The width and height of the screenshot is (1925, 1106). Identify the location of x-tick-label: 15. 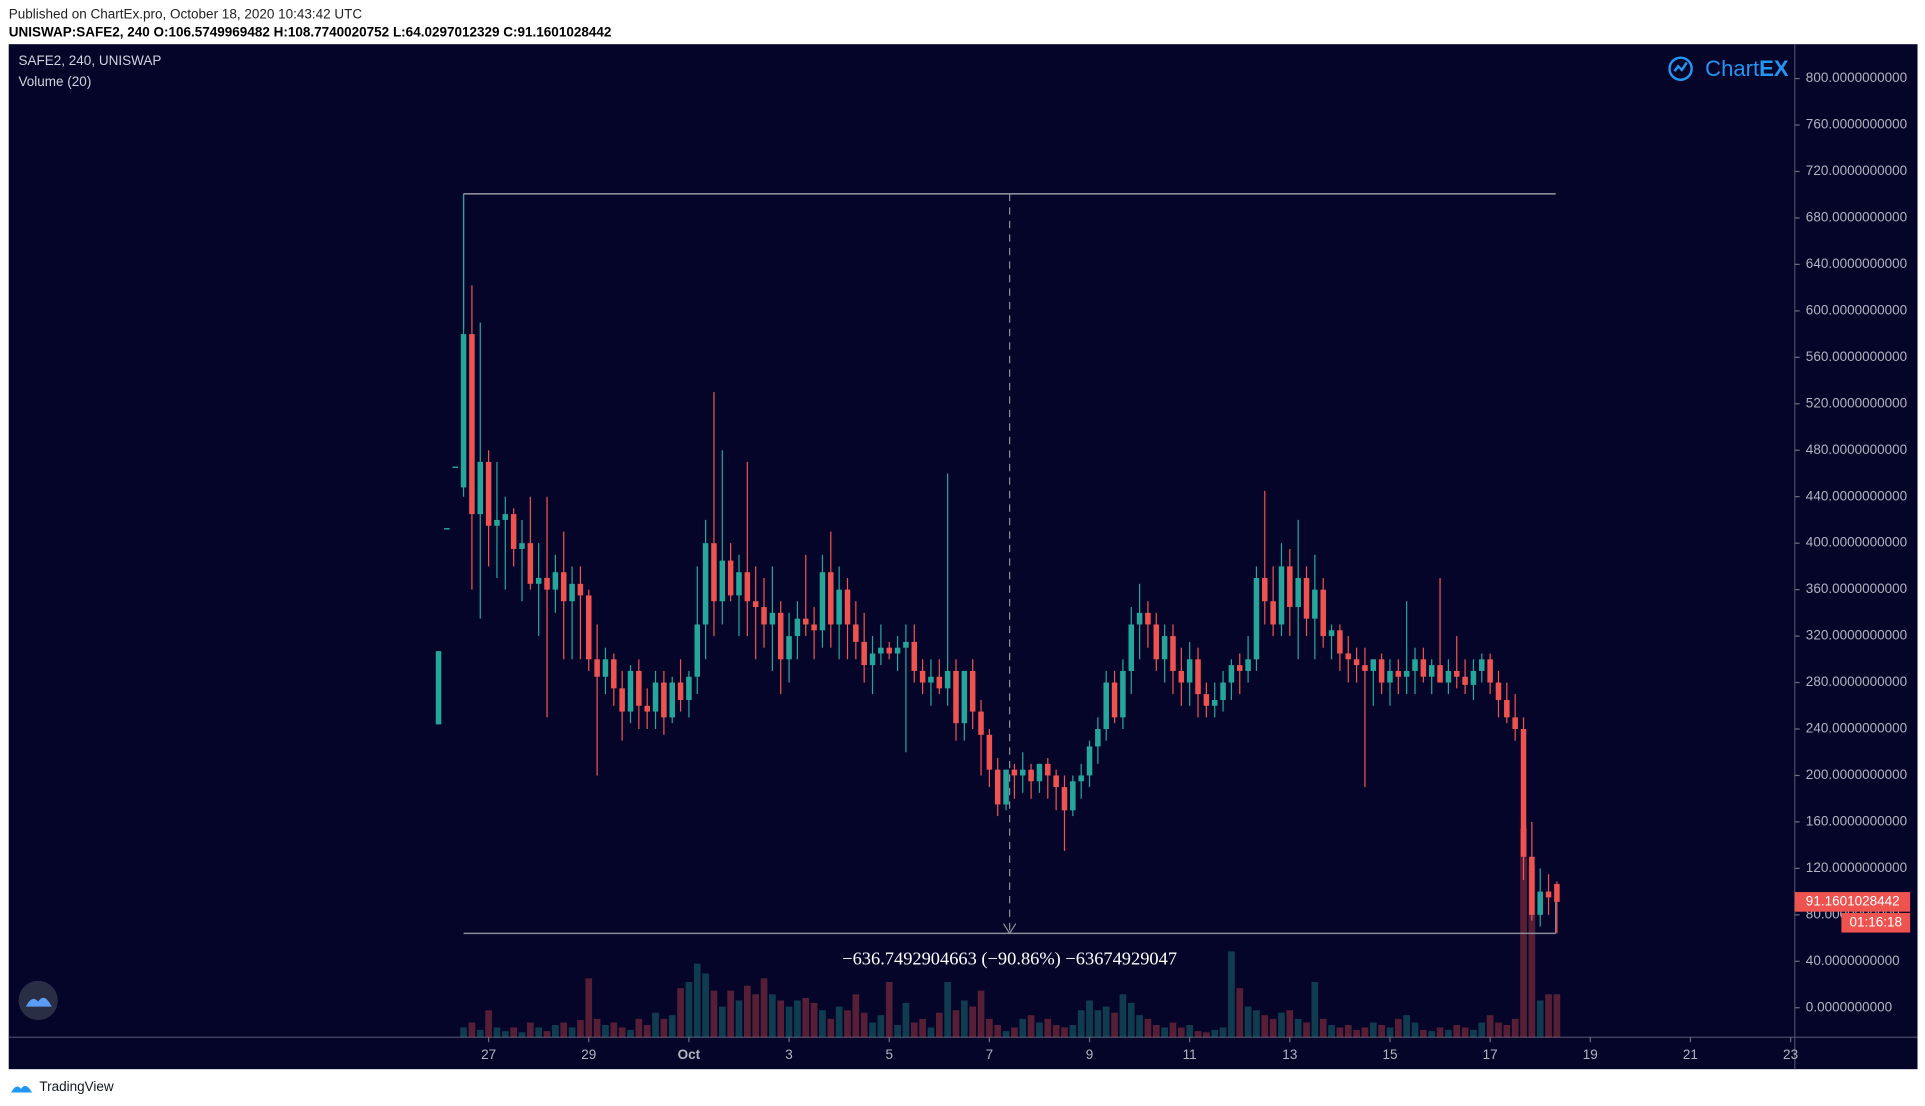
(1389, 1054).